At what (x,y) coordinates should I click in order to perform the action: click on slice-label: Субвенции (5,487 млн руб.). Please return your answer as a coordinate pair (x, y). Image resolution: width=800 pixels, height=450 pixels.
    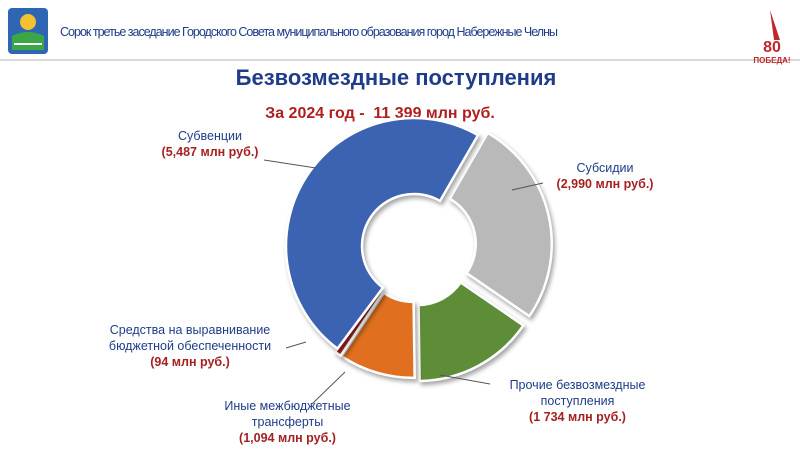
    Looking at the image, I should click on (210, 144).